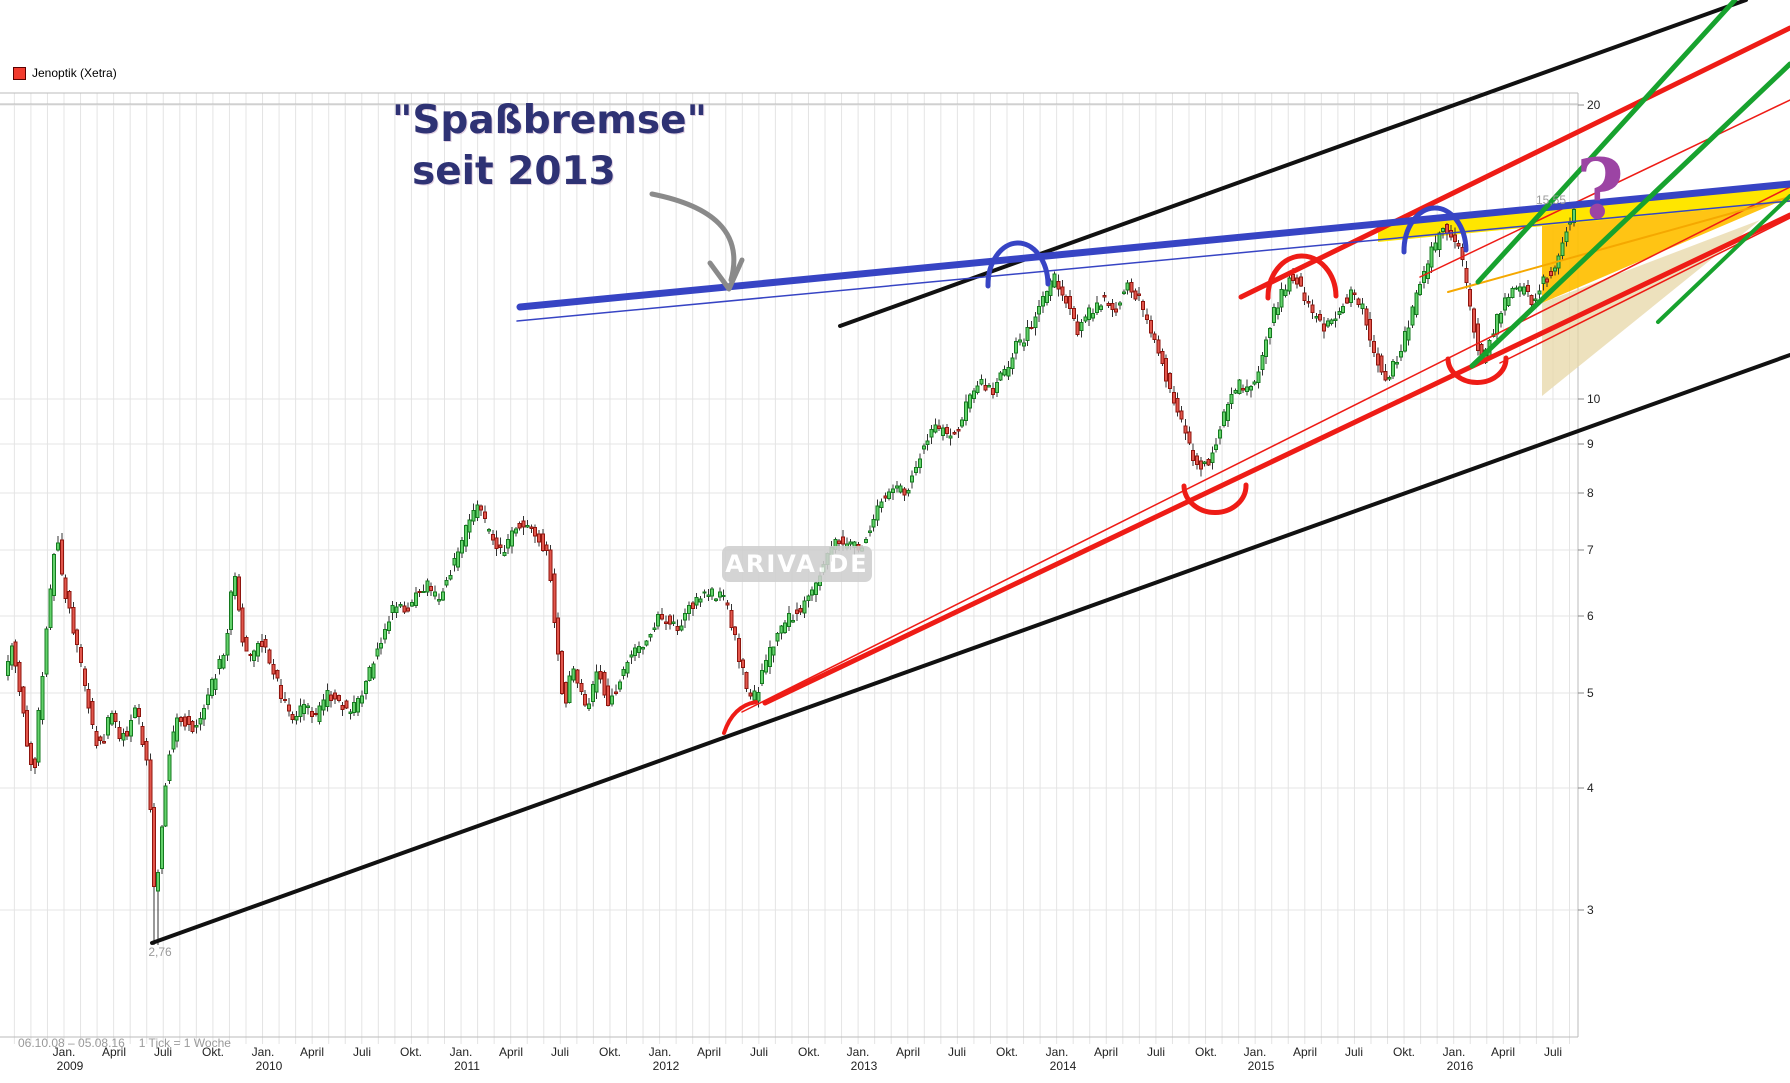 The width and height of the screenshot is (1790, 1083). What do you see at coordinates (1590, 693) in the screenshot?
I see `y-axis-label: 5` at bounding box center [1590, 693].